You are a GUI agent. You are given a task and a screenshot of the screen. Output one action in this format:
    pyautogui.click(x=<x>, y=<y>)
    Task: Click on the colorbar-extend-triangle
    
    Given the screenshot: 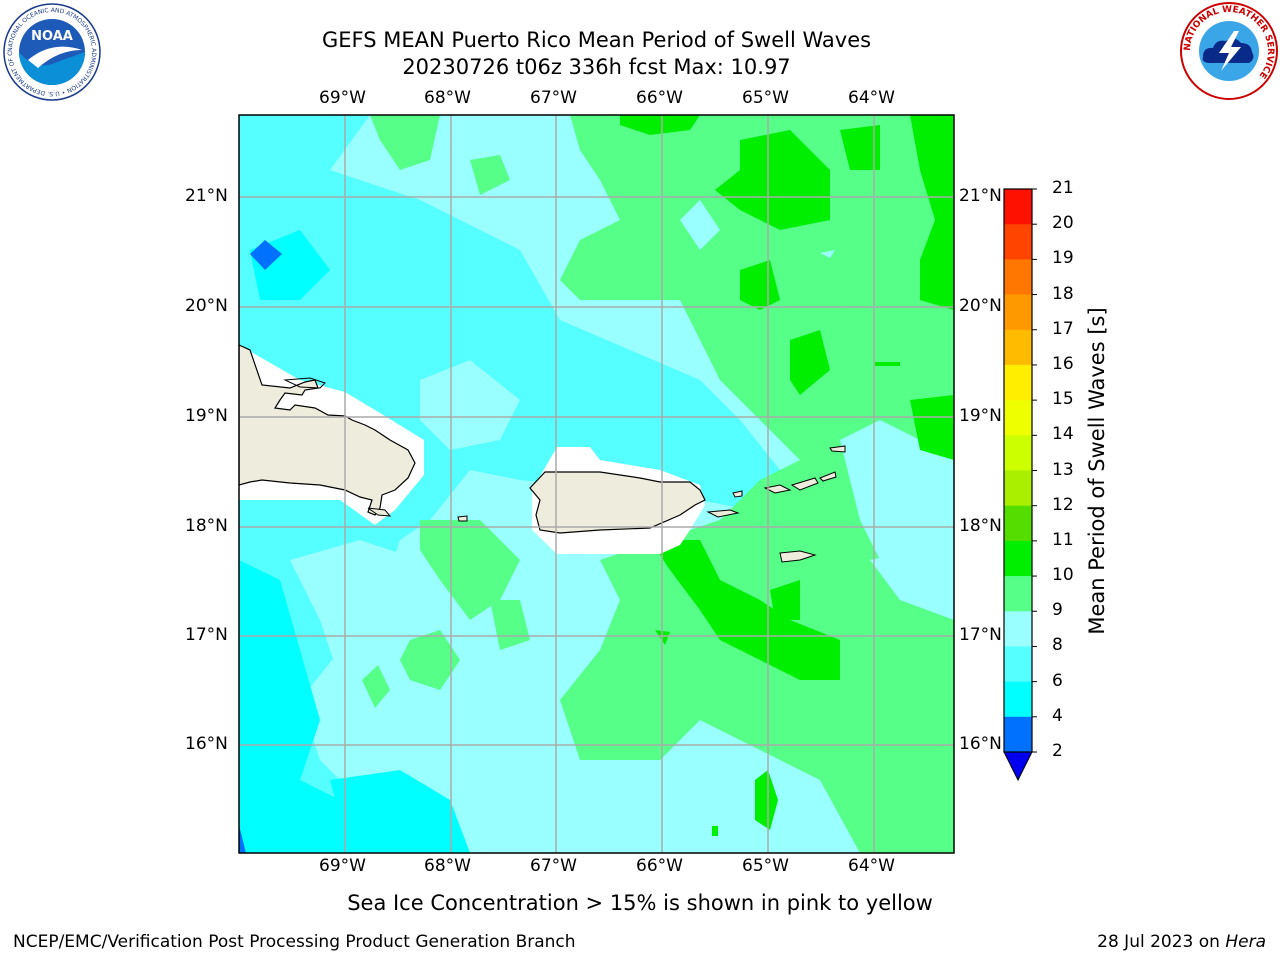 What is the action you would take?
    pyautogui.click(x=1018, y=766)
    